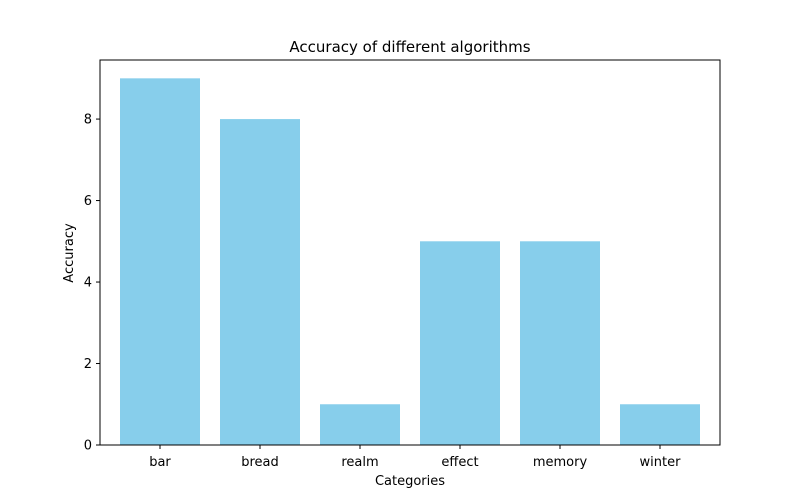 Image resolution: width=800 pixels, height=500 pixels. I want to click on y-tick-label-6: 6, so click(88, 201).